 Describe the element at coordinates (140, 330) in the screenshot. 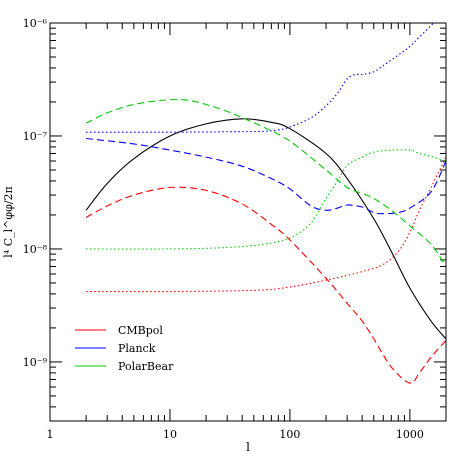

I see `legend-label: CMBpol` at that location.